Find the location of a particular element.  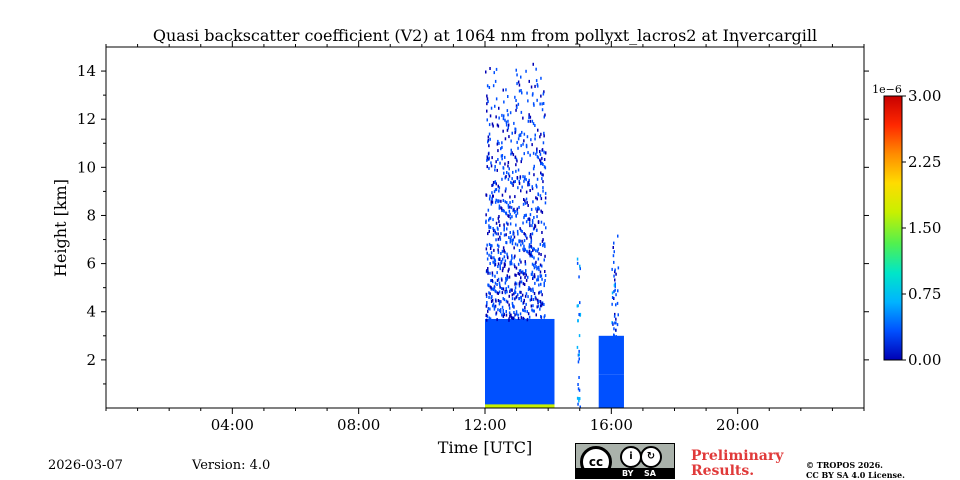

y-axis-label: Height [km] is located at coordinates (60, 228).